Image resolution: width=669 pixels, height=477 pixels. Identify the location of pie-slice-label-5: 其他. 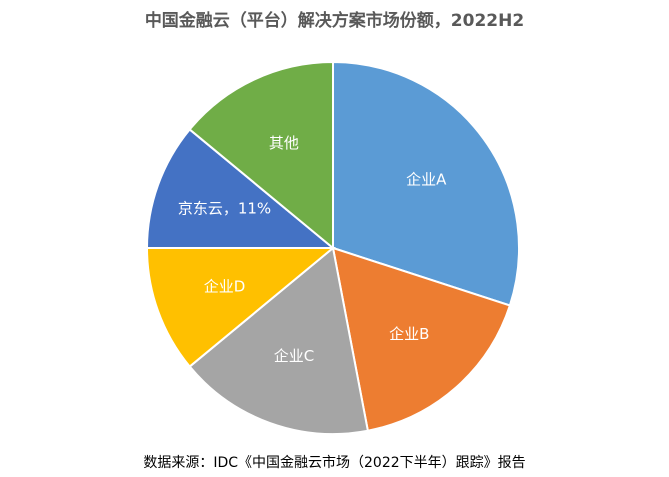
(284, 143).